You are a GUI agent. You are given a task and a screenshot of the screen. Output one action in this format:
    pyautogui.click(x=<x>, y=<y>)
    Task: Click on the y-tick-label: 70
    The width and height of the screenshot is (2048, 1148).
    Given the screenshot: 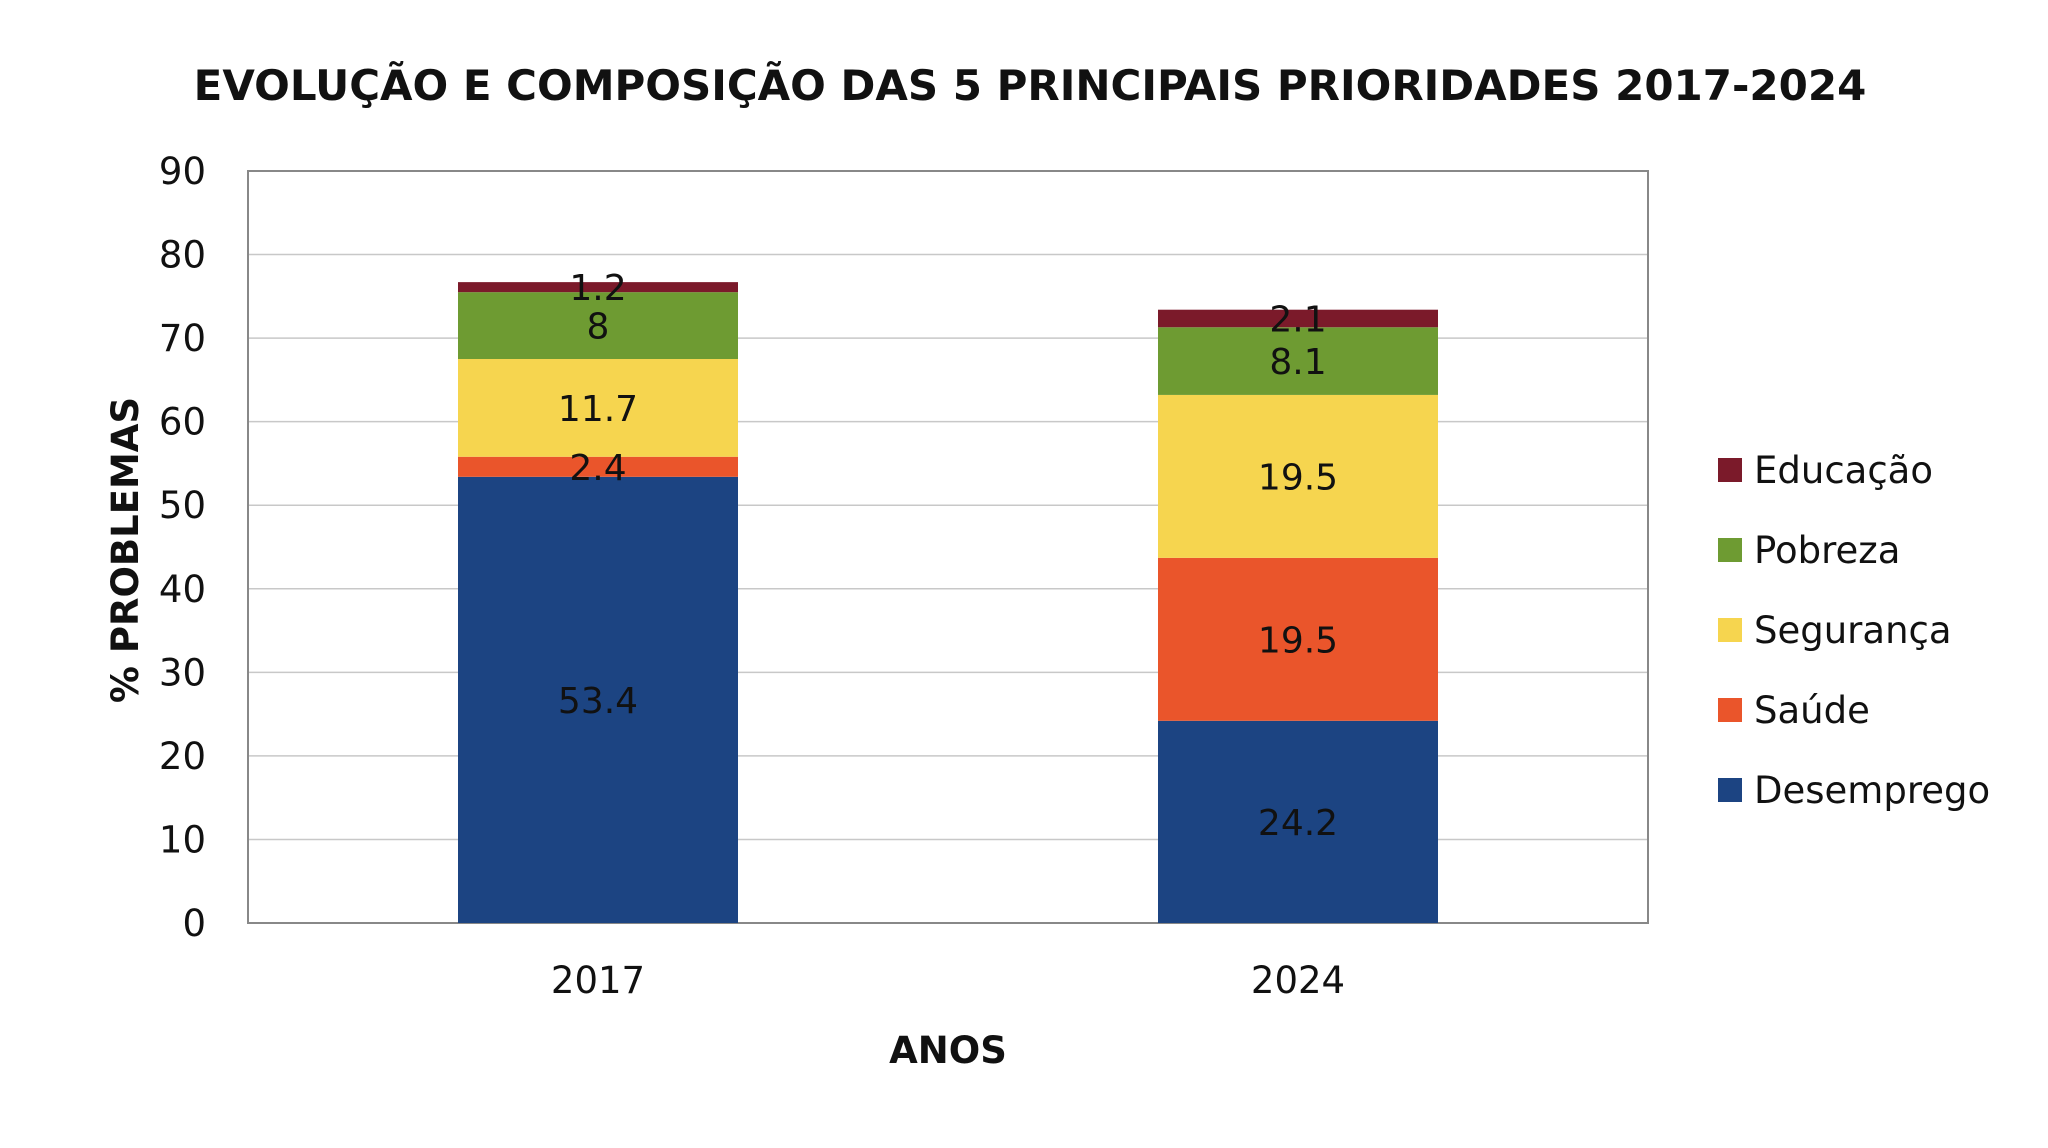 What is the action you would take?
    pyautogui.click(x=182, y=338)
    